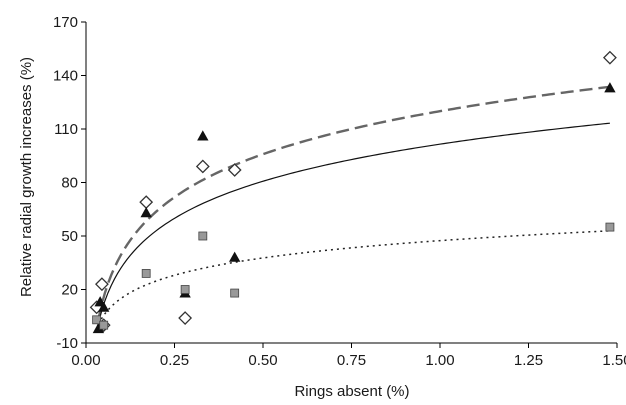  I want to click on y-tick-label: 50, so click(69, 236).